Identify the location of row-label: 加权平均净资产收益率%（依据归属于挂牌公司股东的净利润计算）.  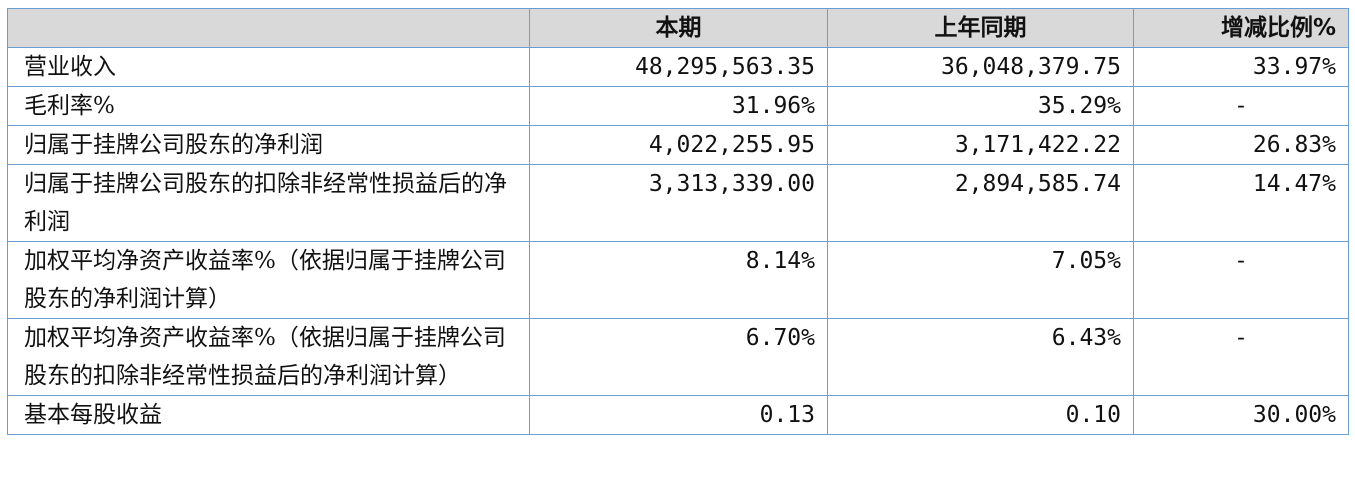
(268, 280).